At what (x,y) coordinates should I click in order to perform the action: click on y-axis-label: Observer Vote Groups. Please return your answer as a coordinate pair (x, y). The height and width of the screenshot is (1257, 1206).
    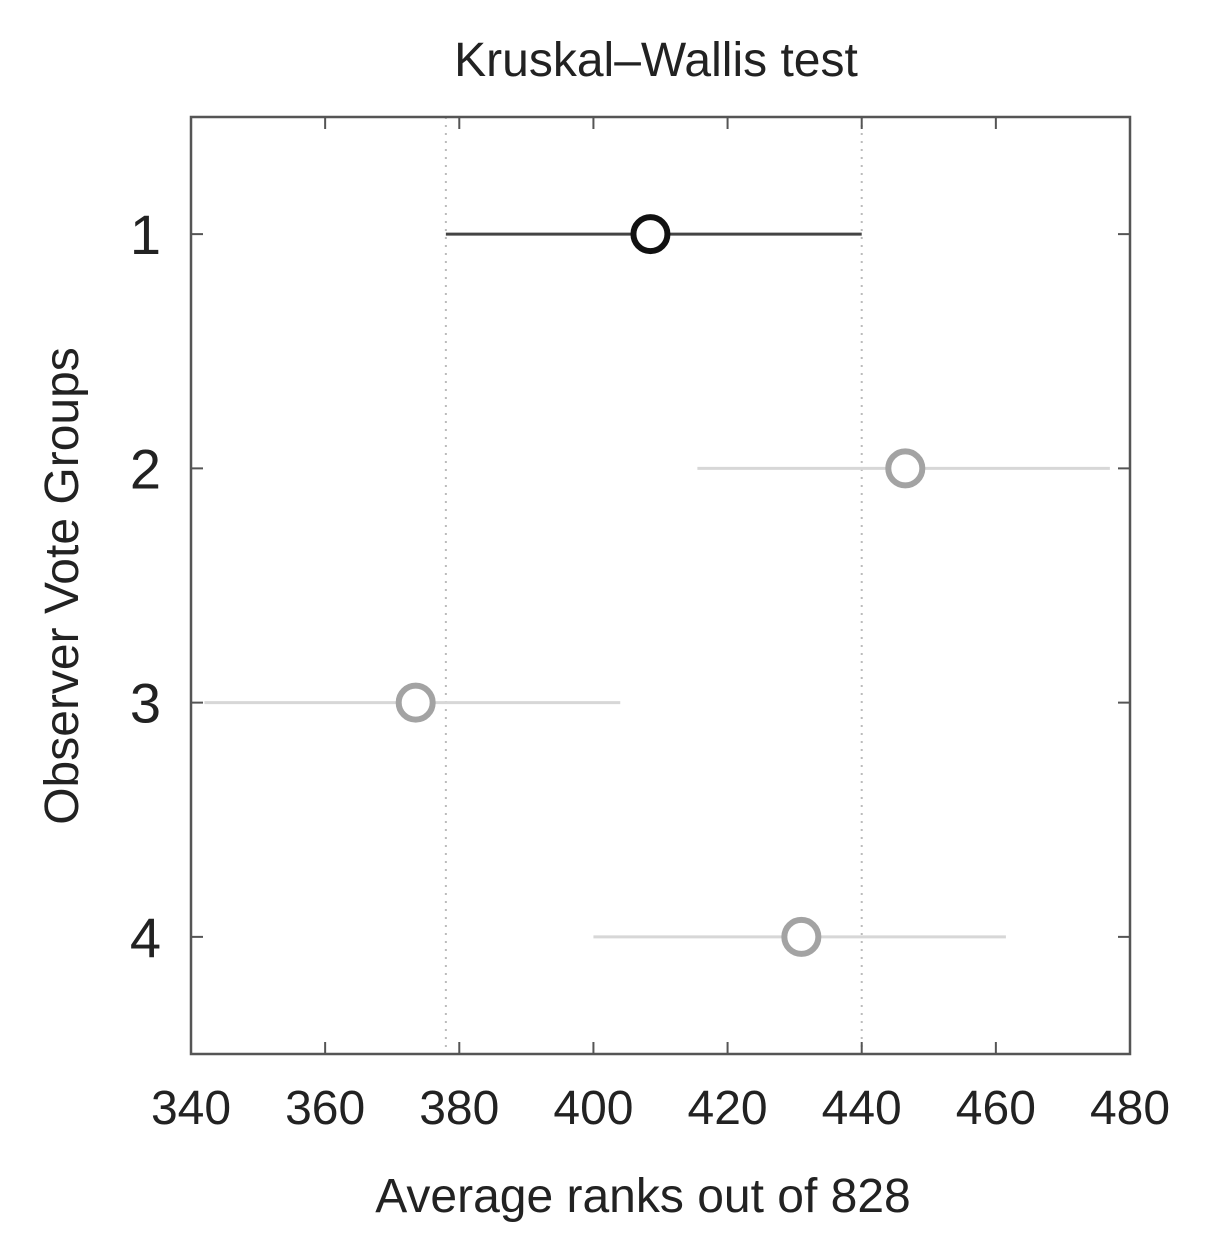
    Looking at the image, I should click on (62, 586).